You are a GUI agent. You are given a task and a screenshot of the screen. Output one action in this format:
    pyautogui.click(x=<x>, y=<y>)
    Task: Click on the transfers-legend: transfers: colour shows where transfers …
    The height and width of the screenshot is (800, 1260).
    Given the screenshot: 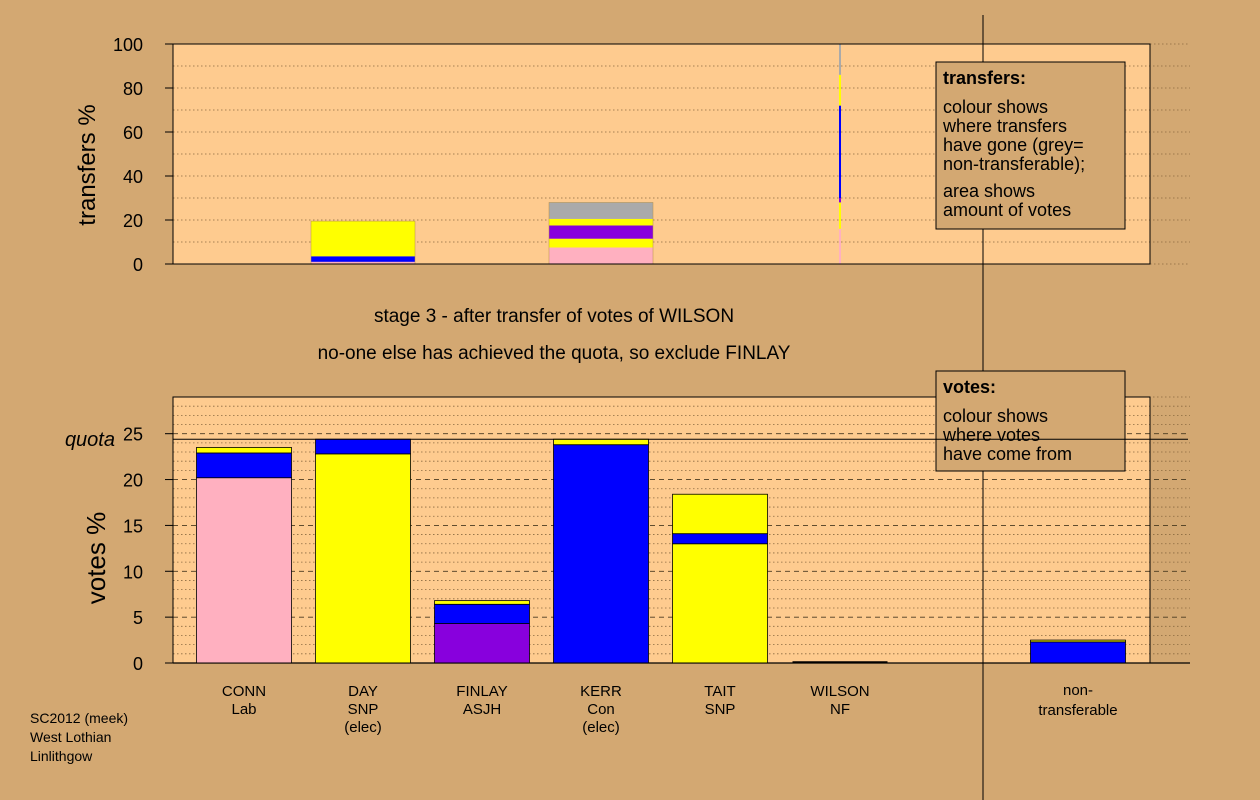 What is the action you would take?
    pyautogui.click(x=1030, y=145)
    